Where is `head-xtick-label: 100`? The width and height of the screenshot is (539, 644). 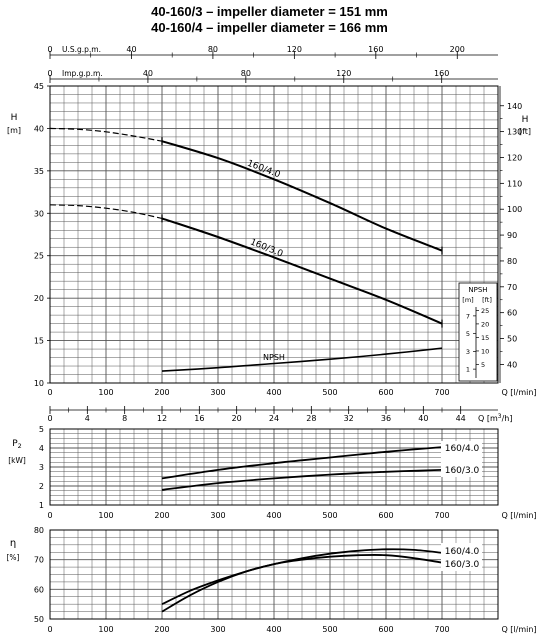
head-xtick-label: 100 is located at coordinates (105, 392).